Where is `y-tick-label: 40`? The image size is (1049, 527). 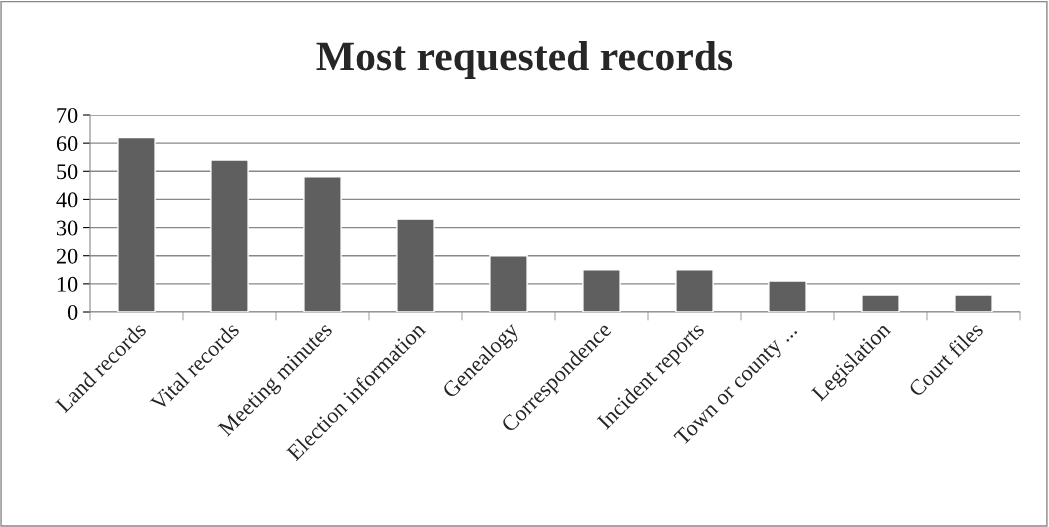 y-tick-label: 40 is located at coordinates (67, 200).